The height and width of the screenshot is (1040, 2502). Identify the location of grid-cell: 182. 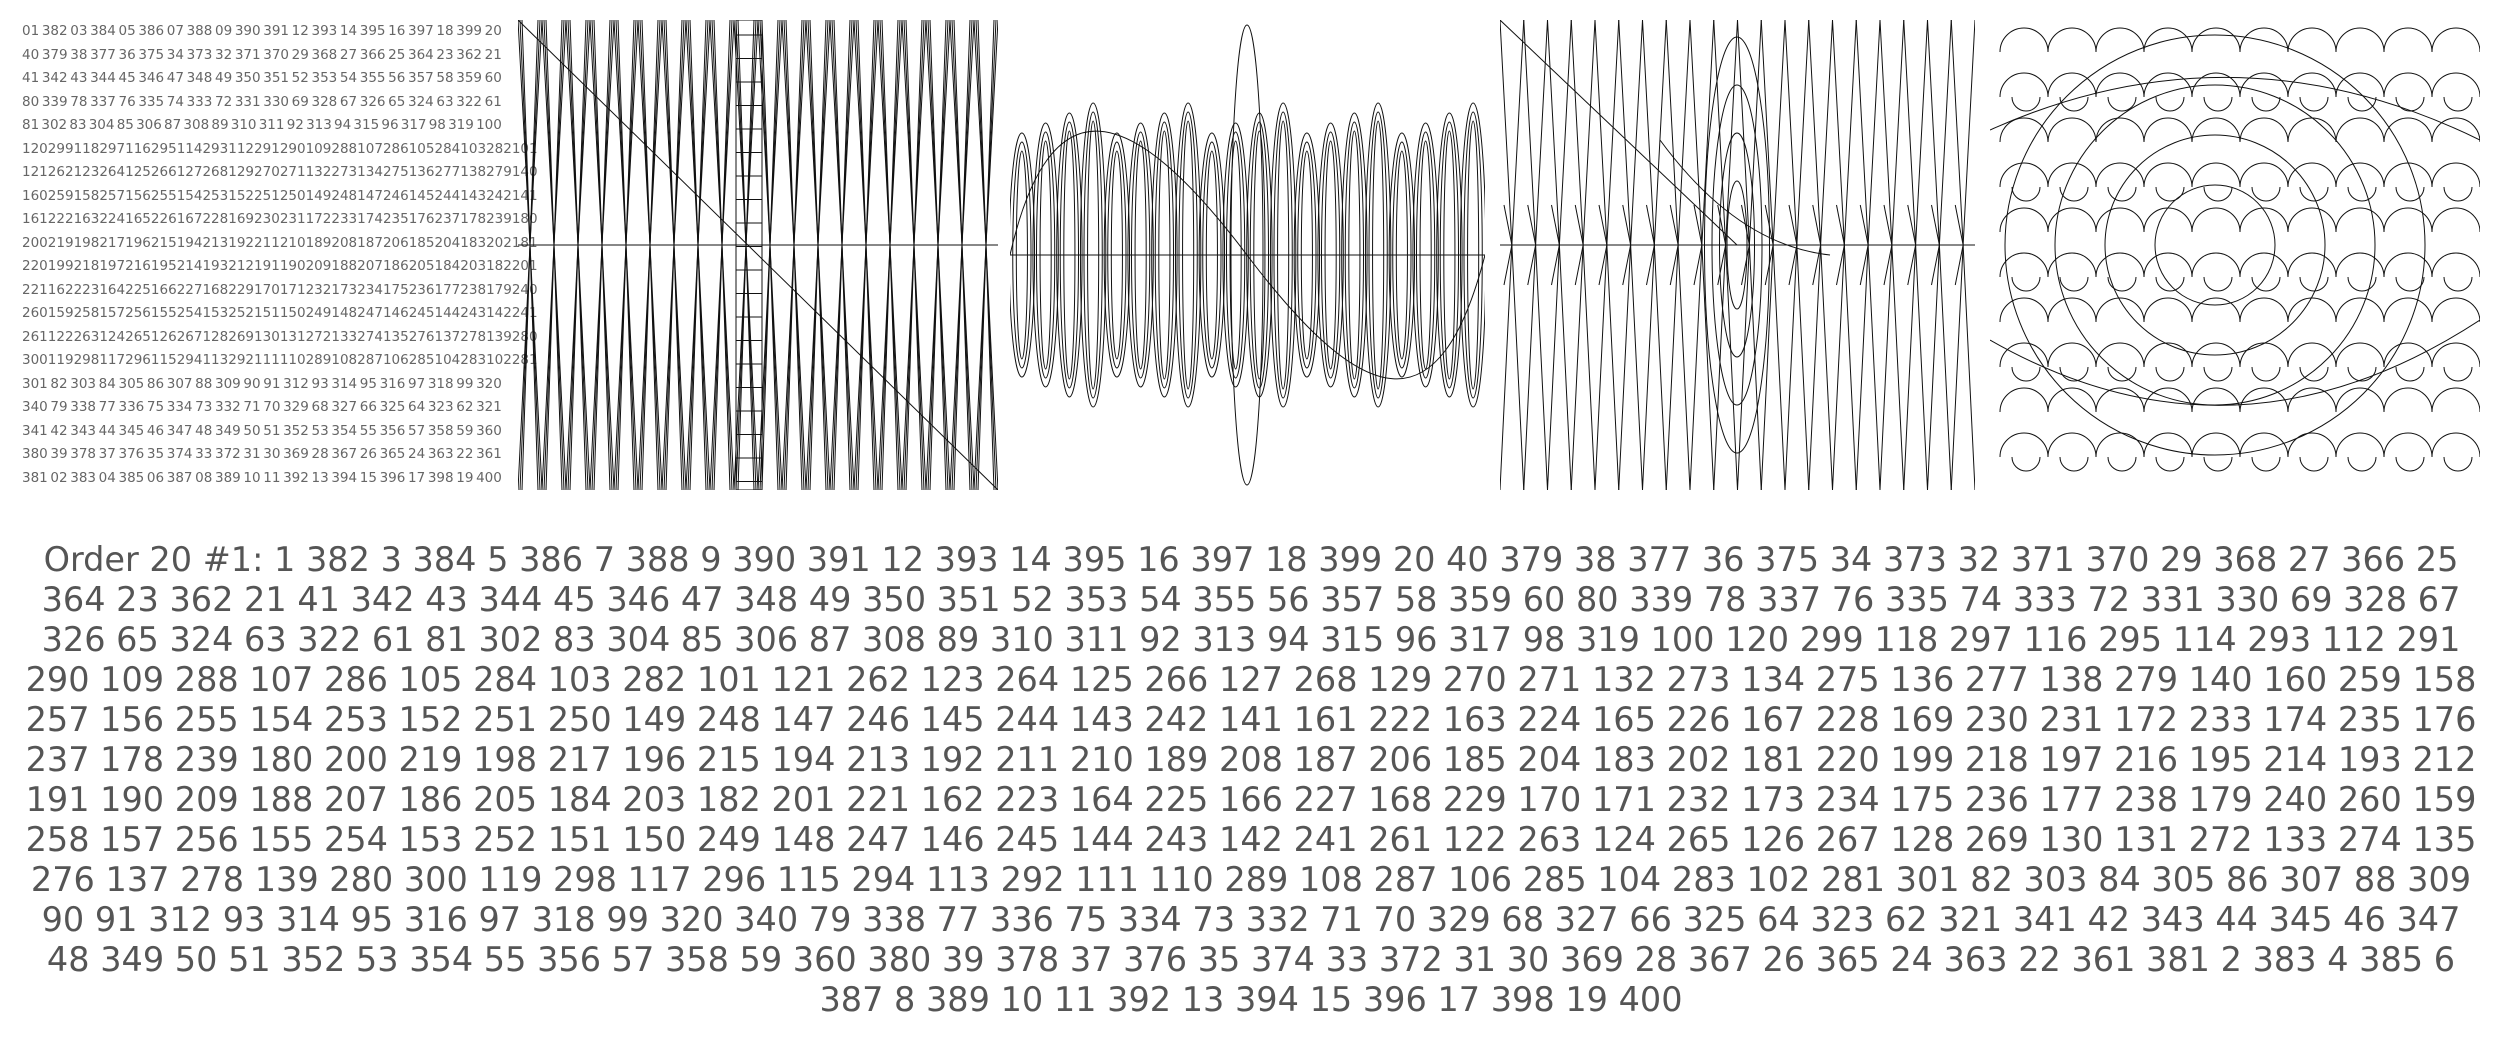
(499, 266).